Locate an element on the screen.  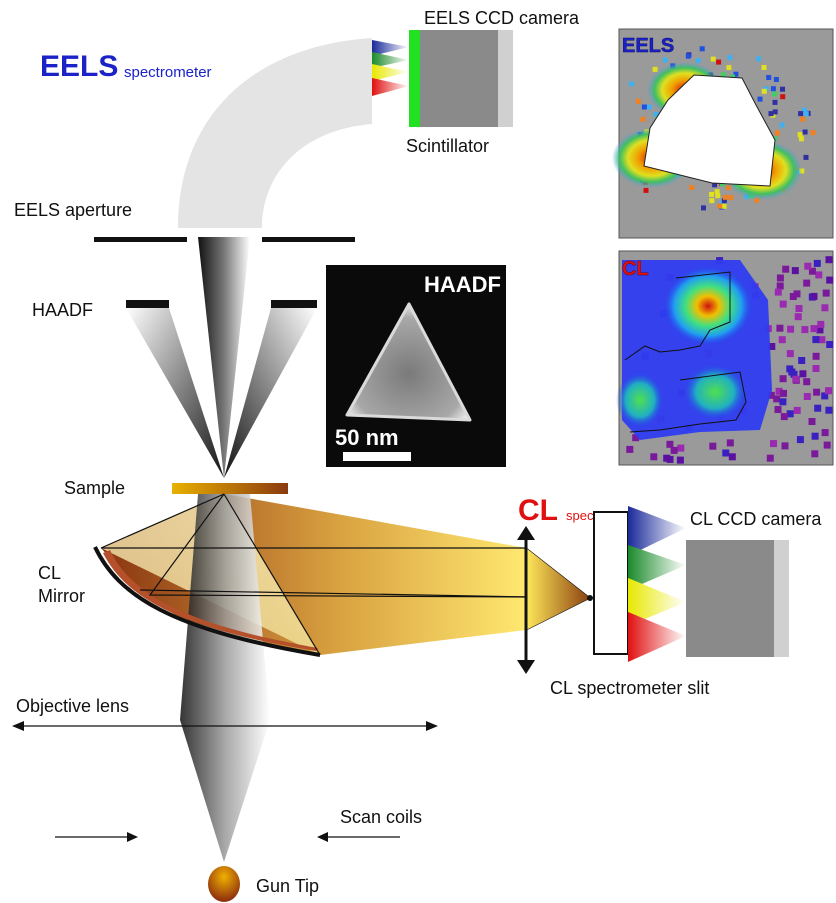
haadf-label: HAADF is located at coordinates (62, 310).